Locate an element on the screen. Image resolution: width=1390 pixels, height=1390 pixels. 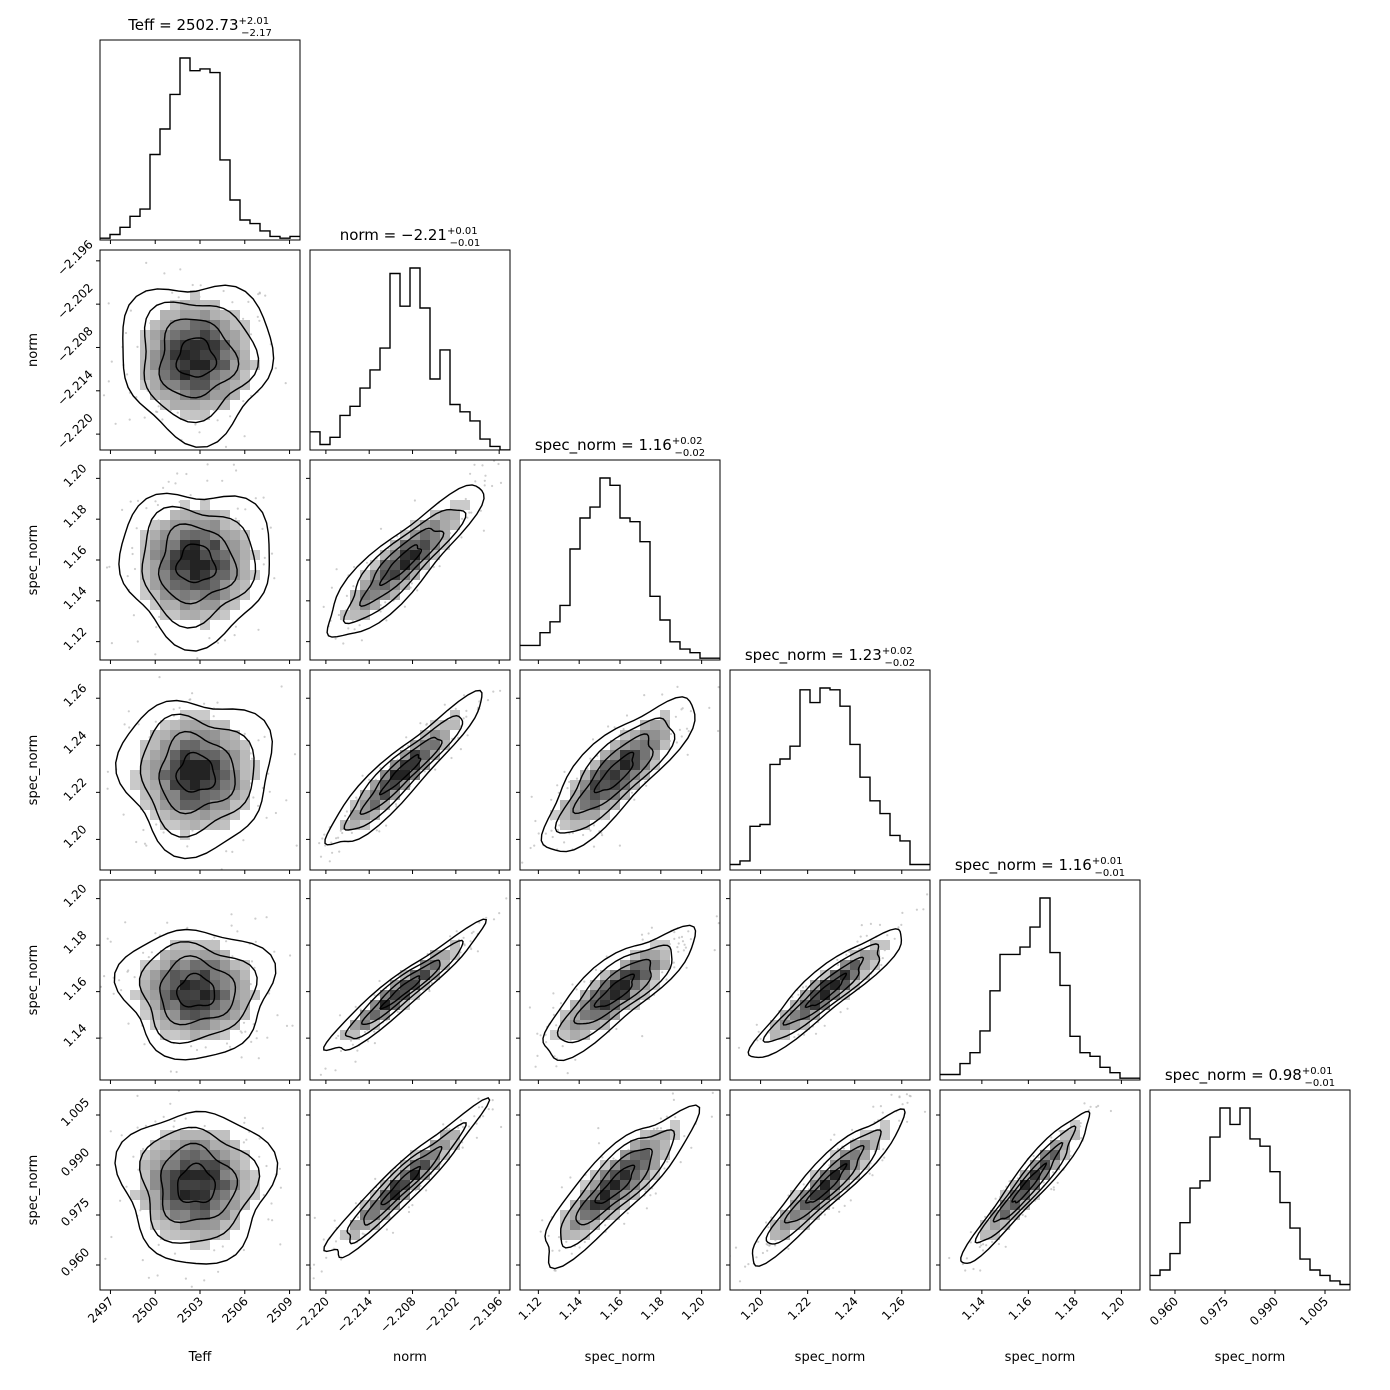
panel-title-main: spec_norm = 1.16 is located at coordinates (603, 445).